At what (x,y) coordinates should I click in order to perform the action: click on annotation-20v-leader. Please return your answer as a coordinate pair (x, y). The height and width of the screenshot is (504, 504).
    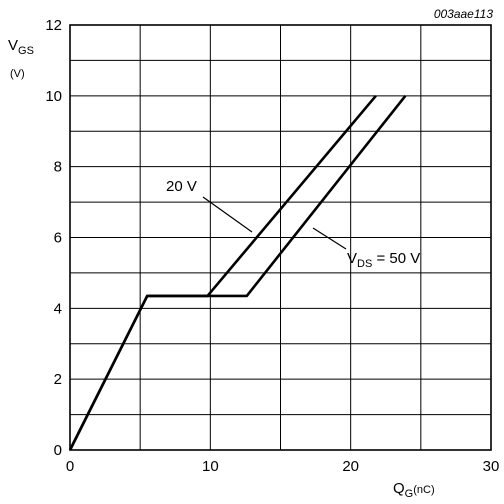
    Looking at the image, I should click on (227, 214).